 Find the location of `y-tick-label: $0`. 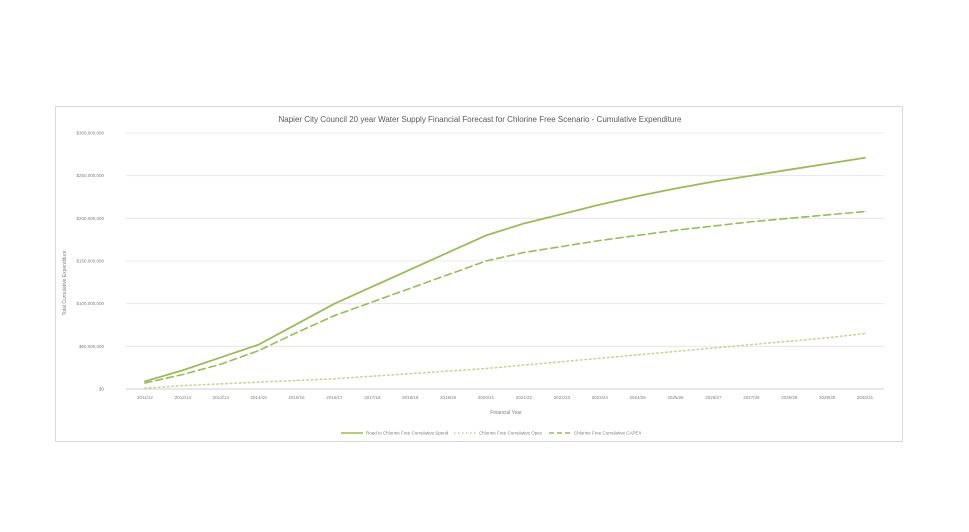

y-tick-label: $0 is located at coordinates (102, 389).